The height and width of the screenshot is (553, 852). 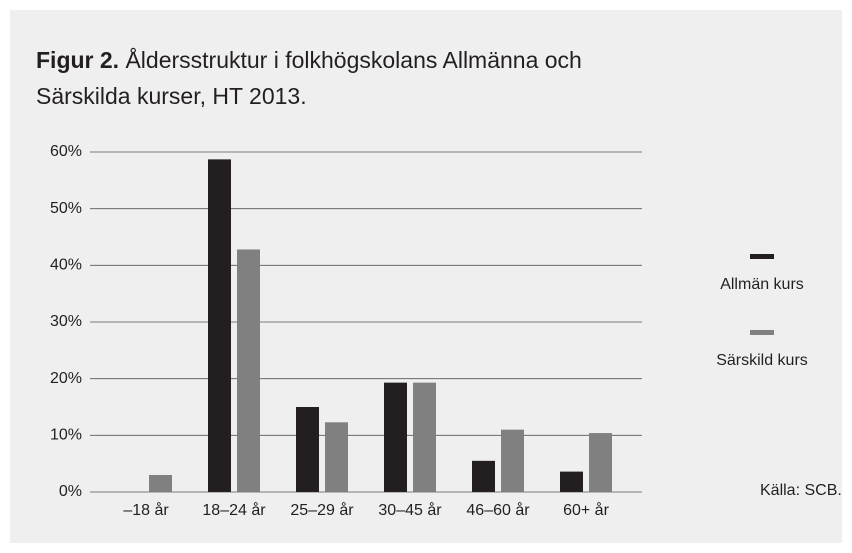 What do you see at coordinates (66, 321) in the screenshot?
I see `y-tick-label: 30%` at bounding box center [66, 321].